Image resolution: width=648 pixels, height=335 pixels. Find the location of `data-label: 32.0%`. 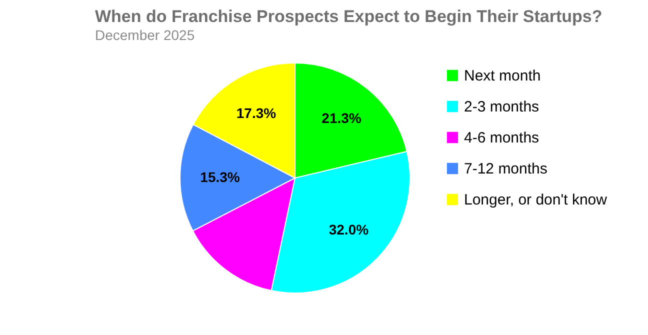

data-label: 32.0% is located at coordinates (349, 229).